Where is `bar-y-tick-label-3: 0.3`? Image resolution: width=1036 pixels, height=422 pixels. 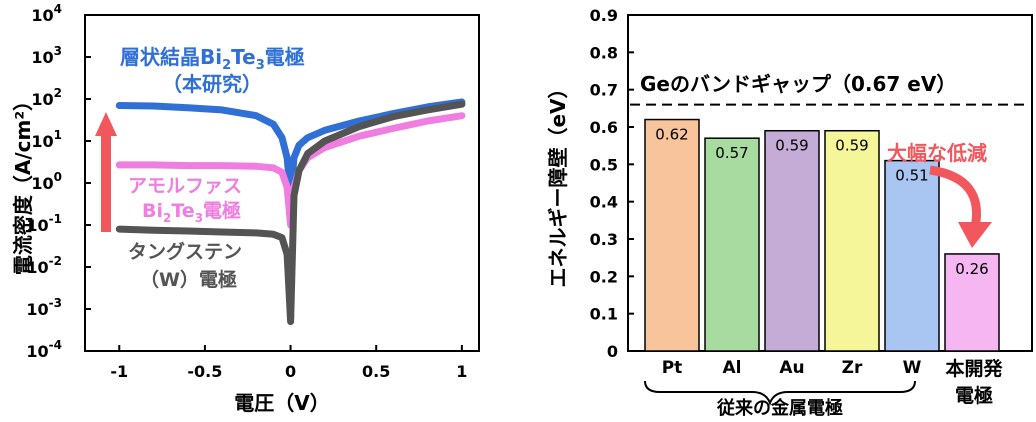 bar-y-tick-label-3: 0.3 is located at coordinates (604, 239).